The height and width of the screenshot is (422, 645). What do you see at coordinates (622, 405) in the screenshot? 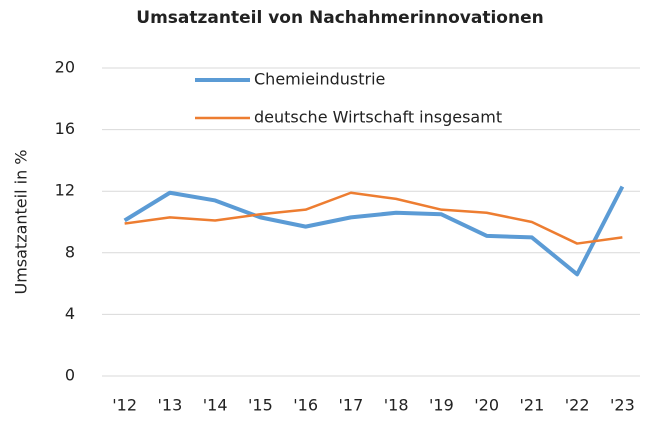
I see `x-tick-label: '23` at bounding box center [622, 405].